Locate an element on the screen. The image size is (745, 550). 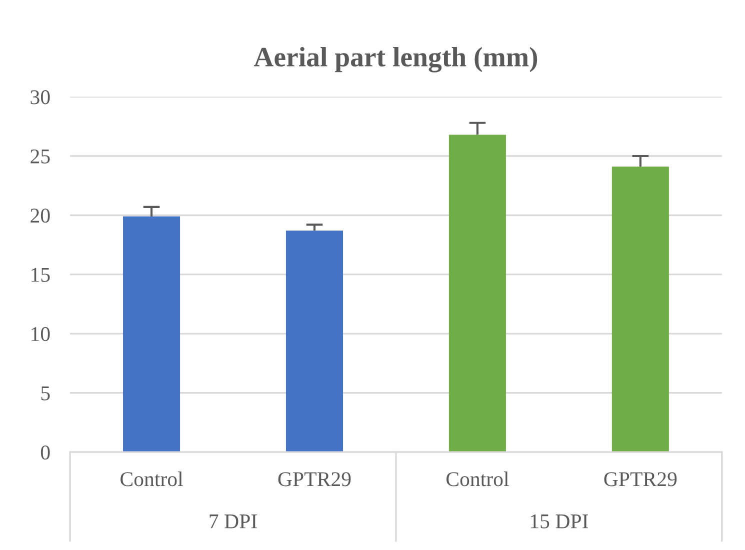
y-tick-label: 15 is located at coordinates (41, 275).